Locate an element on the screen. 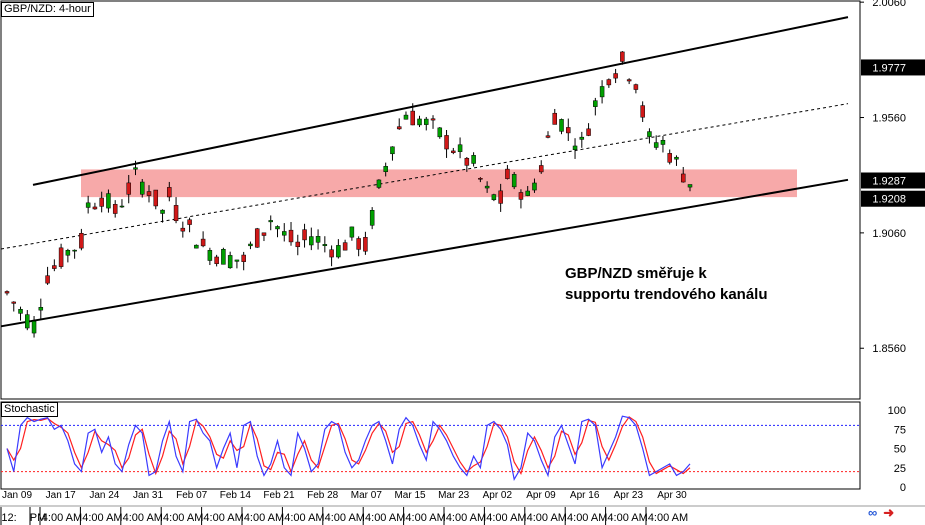 Image resolution: width=925 pixels, height=525 pixels. date-label: Jan 17 is located at coordinates (61, 495).